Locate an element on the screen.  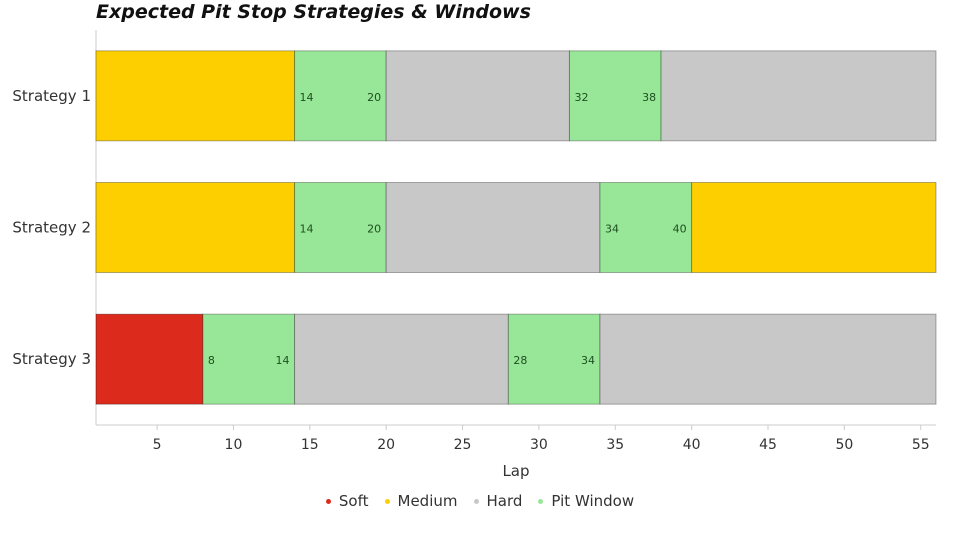
x-axis: 5 10 15 20 25 30 35 40 45 50 55 is located at coordinates (541, 439).